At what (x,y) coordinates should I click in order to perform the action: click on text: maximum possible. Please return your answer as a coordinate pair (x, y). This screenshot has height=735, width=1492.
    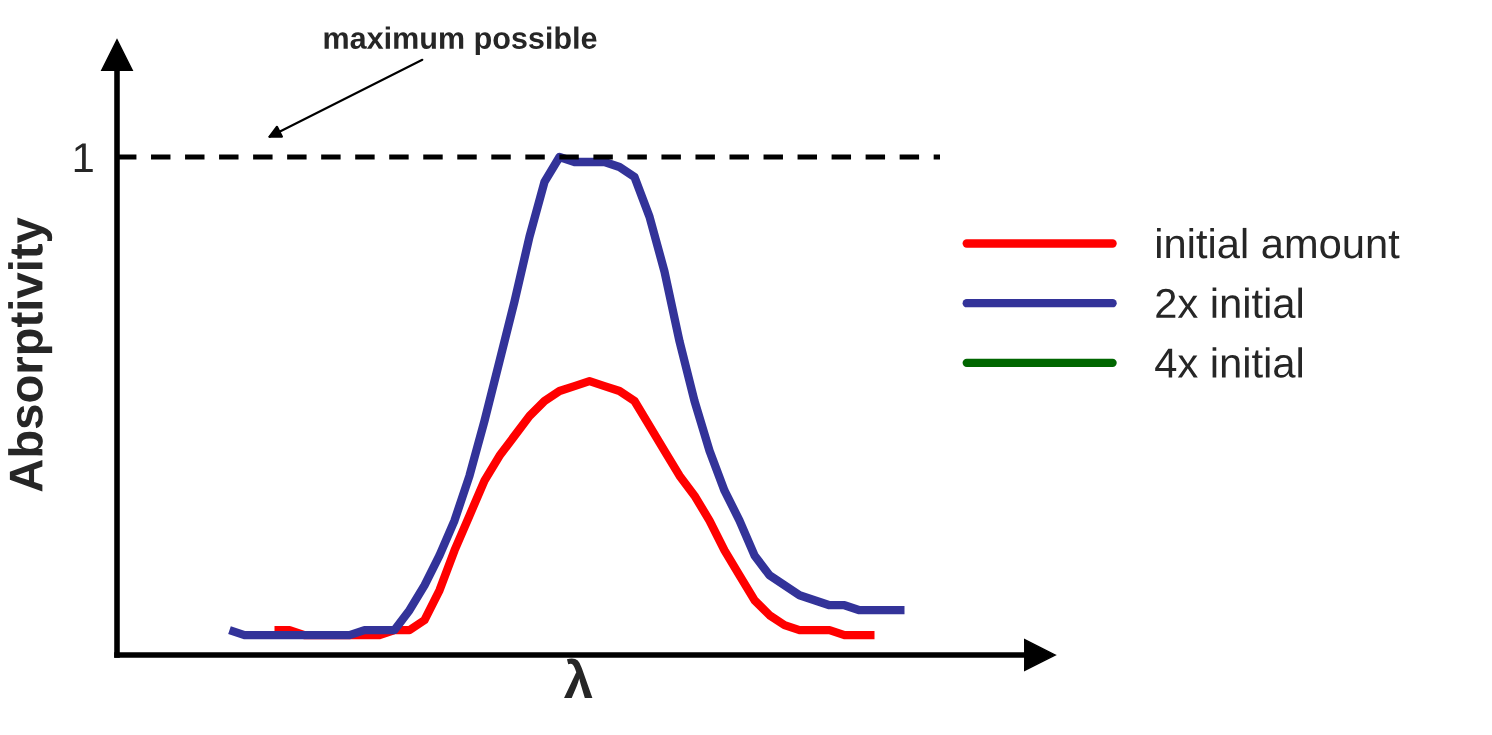
    Looking at the image, I should click on (460, 40).